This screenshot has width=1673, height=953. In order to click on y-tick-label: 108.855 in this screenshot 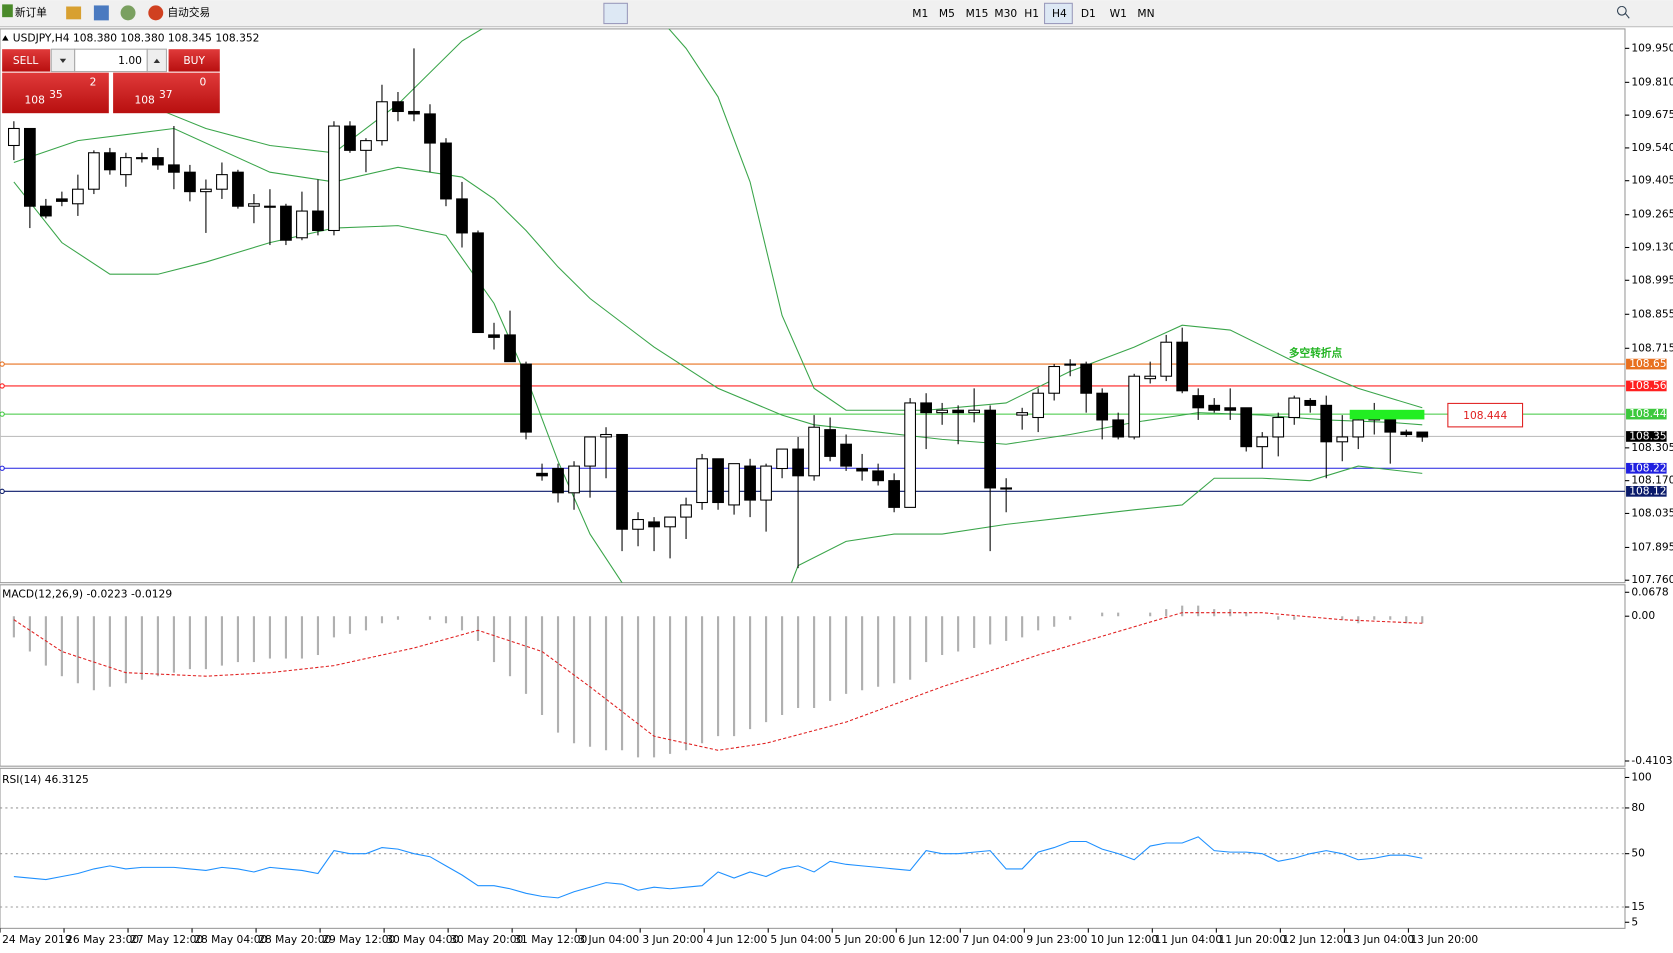, I will do `click(1652, 313)`.